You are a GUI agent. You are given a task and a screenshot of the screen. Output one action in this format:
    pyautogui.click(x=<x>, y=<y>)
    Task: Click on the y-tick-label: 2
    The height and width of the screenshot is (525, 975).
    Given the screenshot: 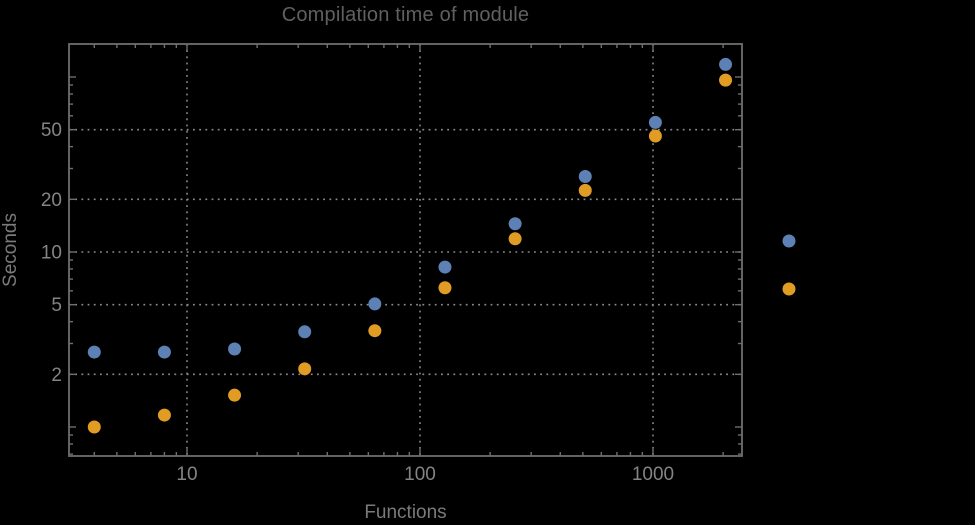 What is the action you would take?
    pyautogui.click(x=56, y=375)
    